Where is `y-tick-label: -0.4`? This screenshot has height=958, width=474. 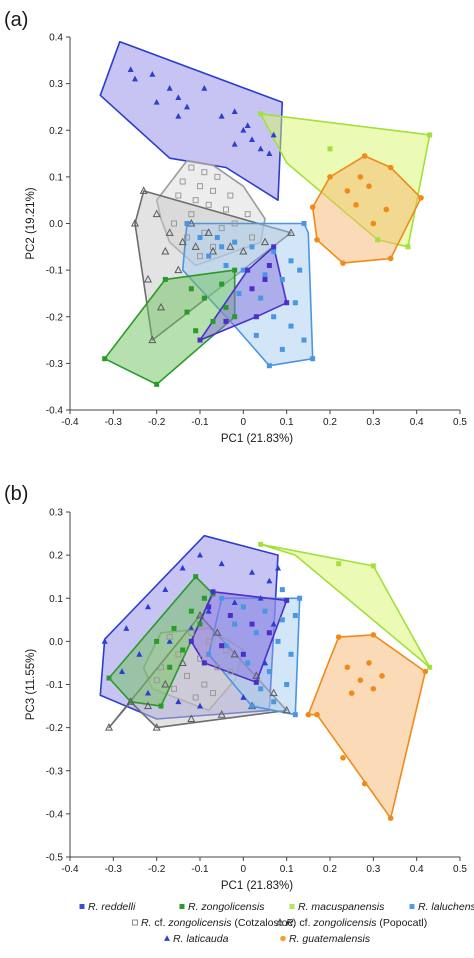
y-tick-label: -0.4 is located at coordinates (55, 411).